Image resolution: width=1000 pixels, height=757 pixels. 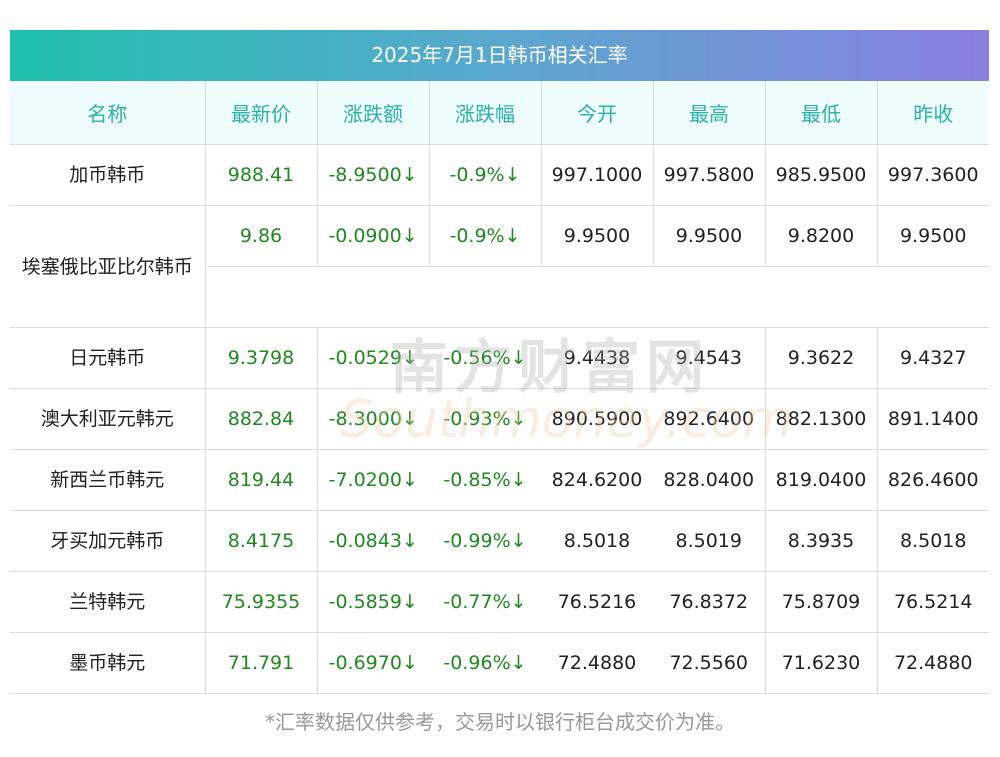 What do you see at coordinates (709, 663) in the screenshot?
I see `high-price: 72.5560` at bounding box center [709, 663].